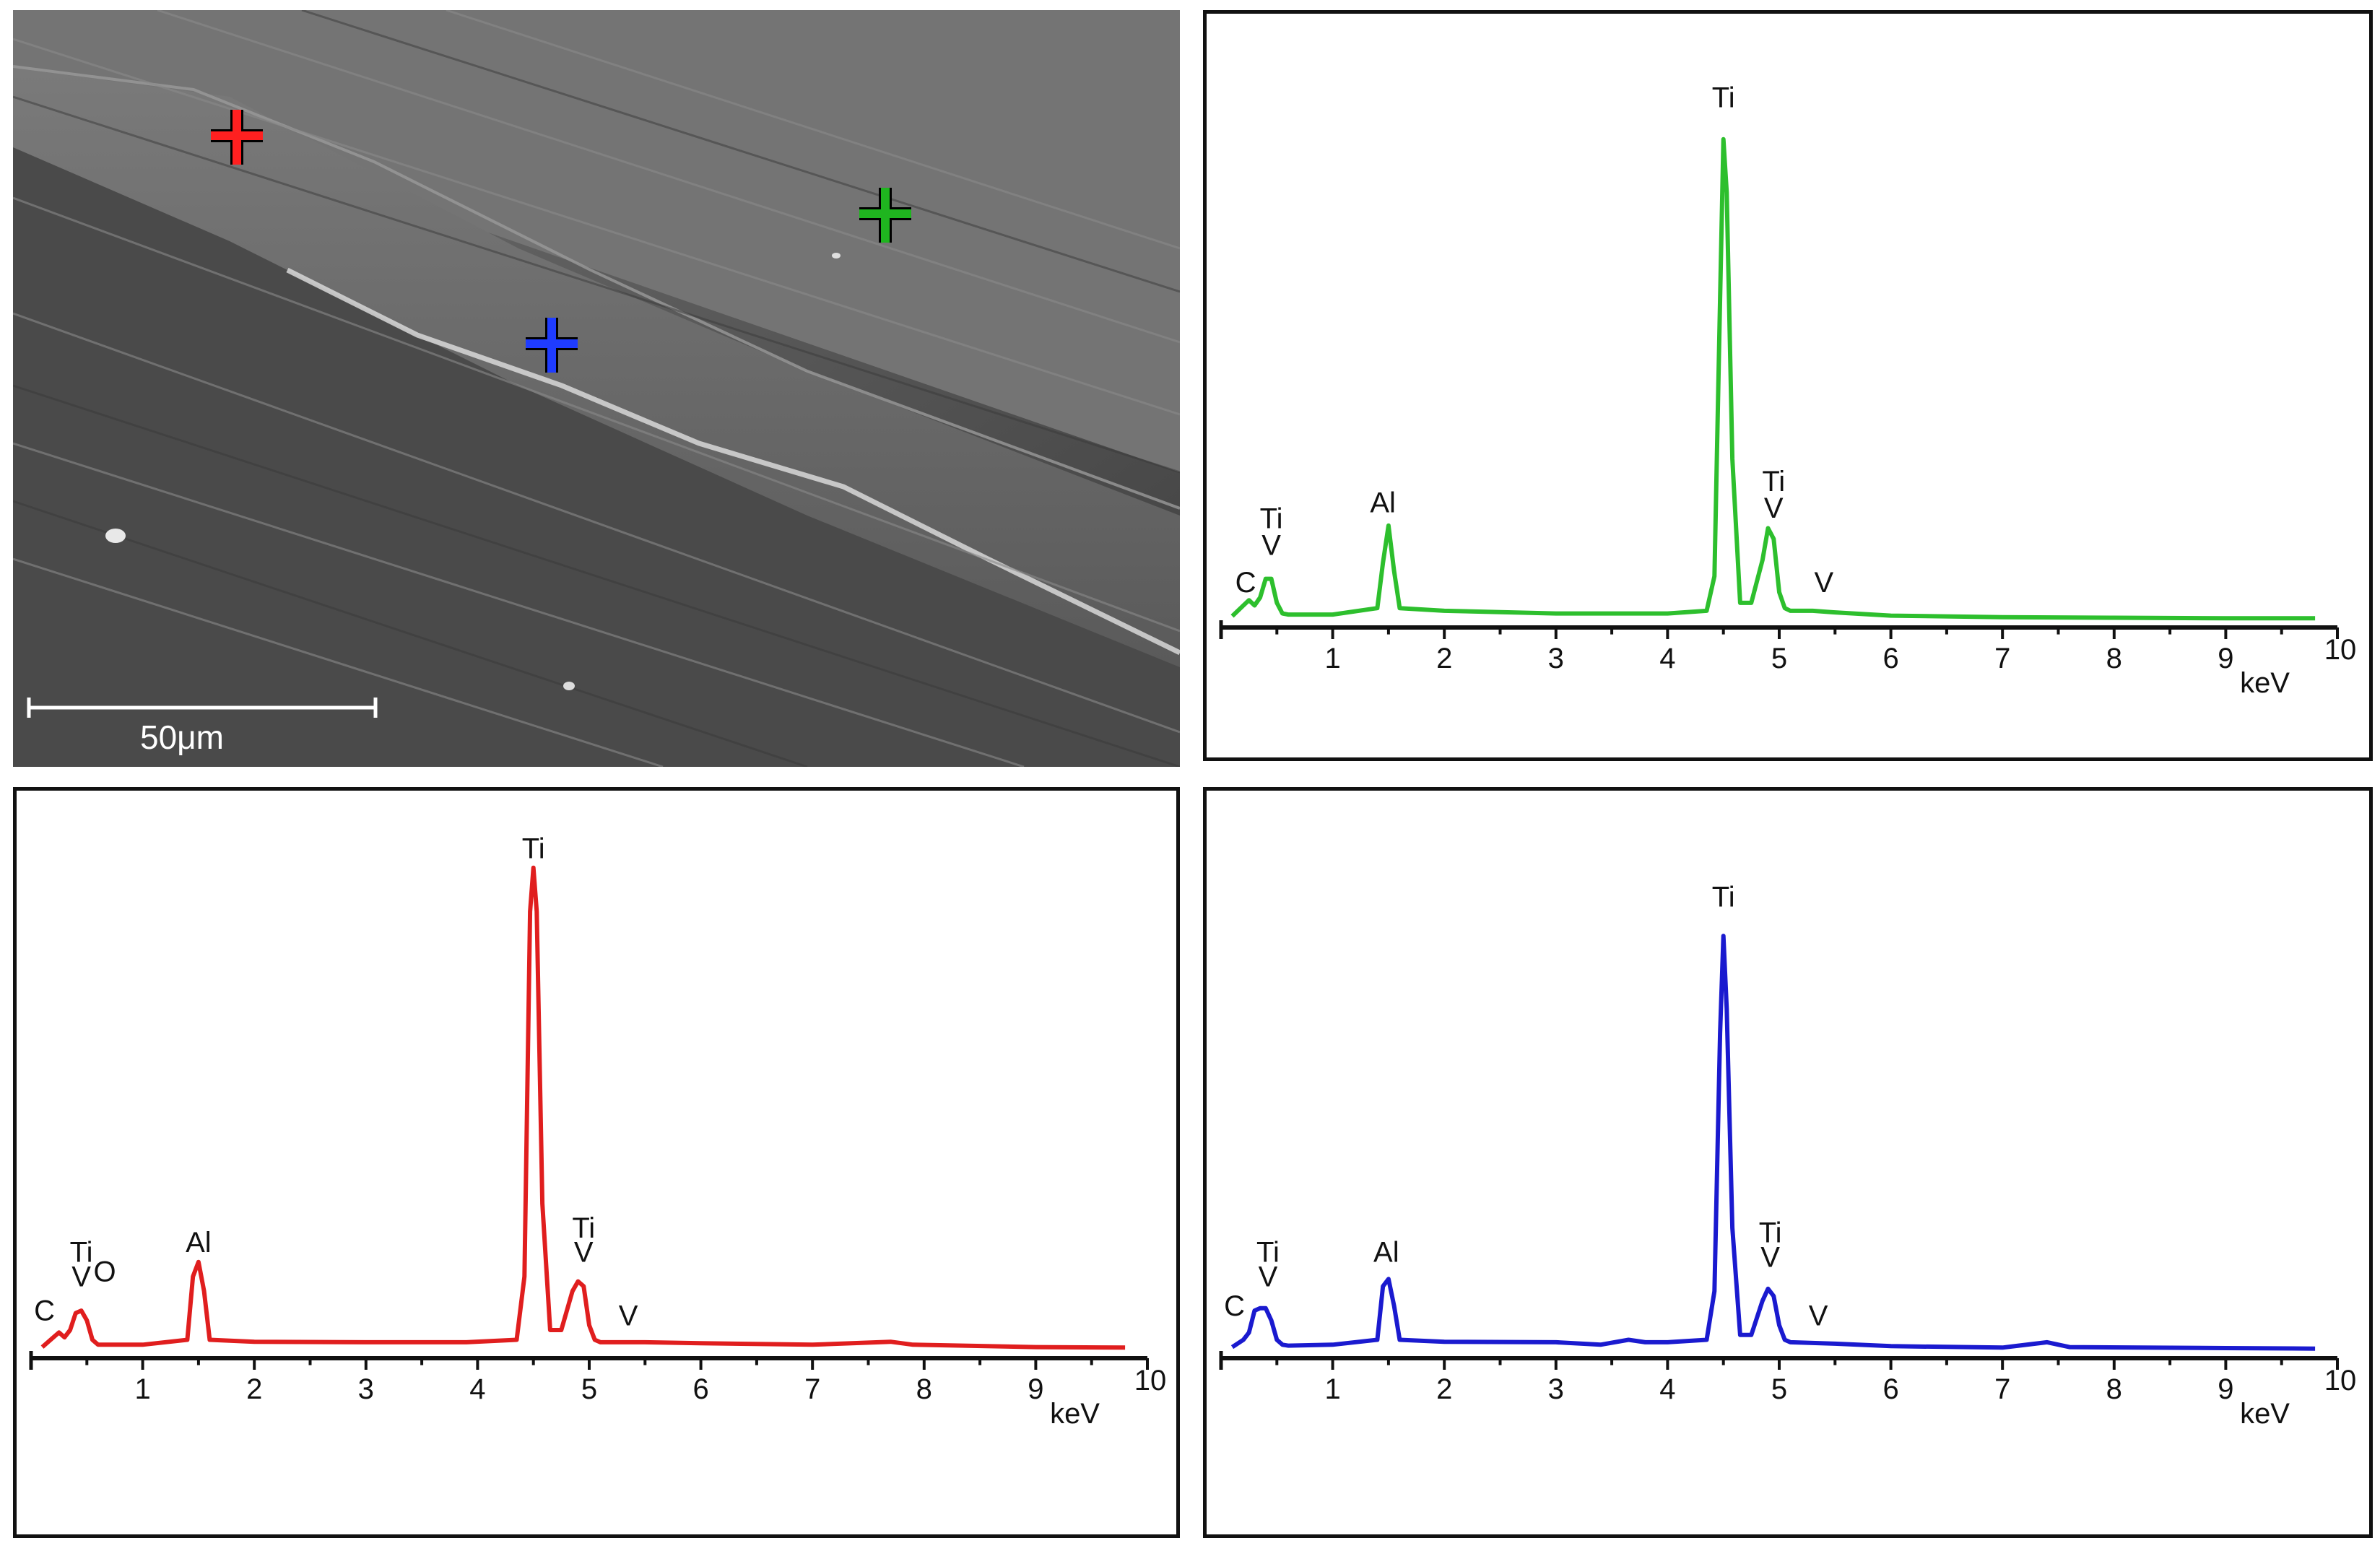  Describe the element at coordinates (237, 137) in the screenshot. I see `marker-red-cross` at that location.